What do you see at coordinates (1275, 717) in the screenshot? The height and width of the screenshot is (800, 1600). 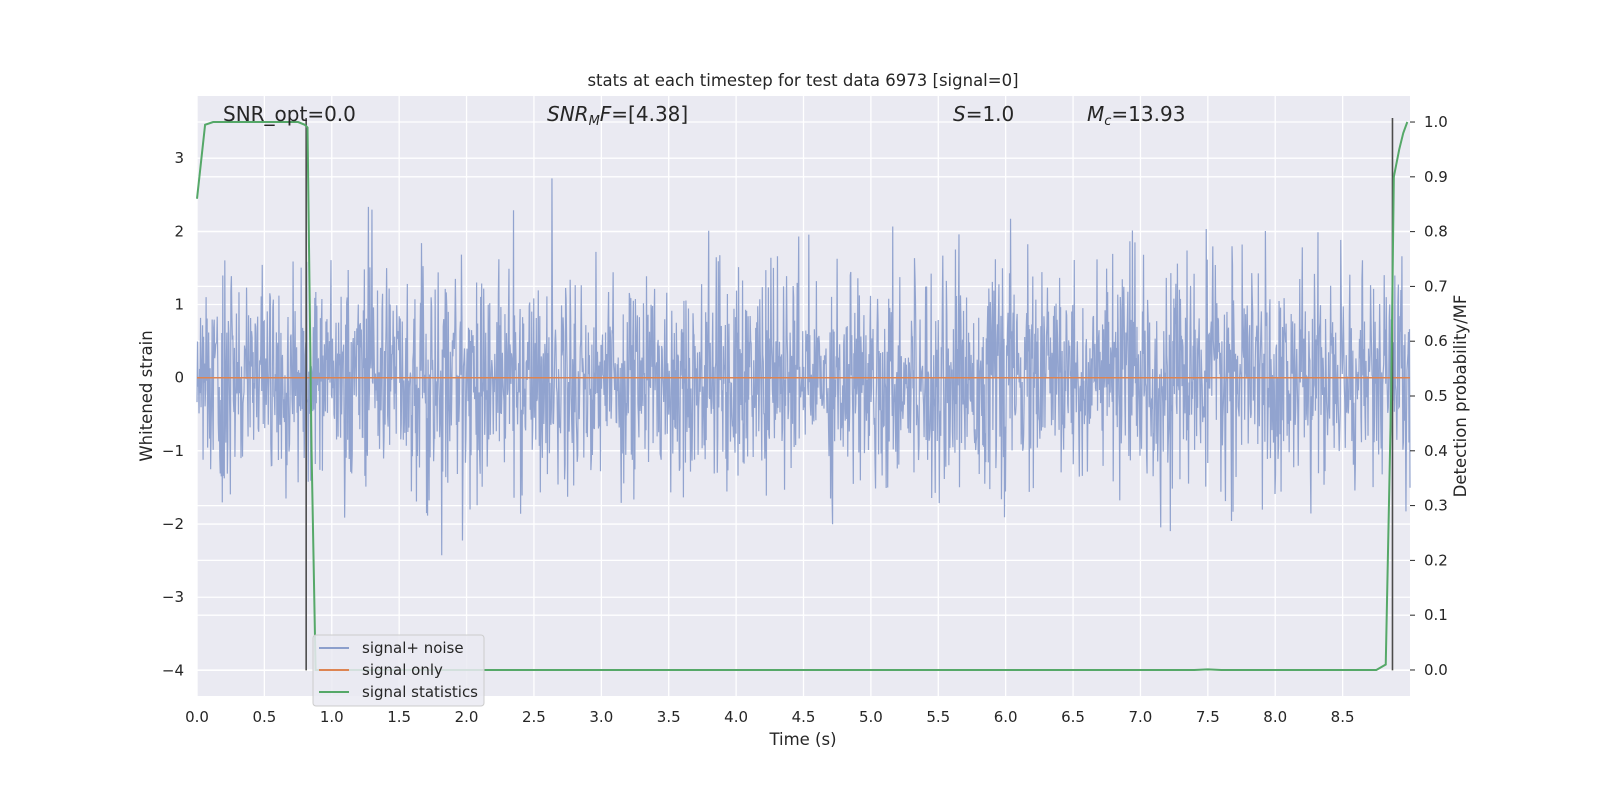 I see `x-tick-label: 8.0` at bounding box center [1275, 717].